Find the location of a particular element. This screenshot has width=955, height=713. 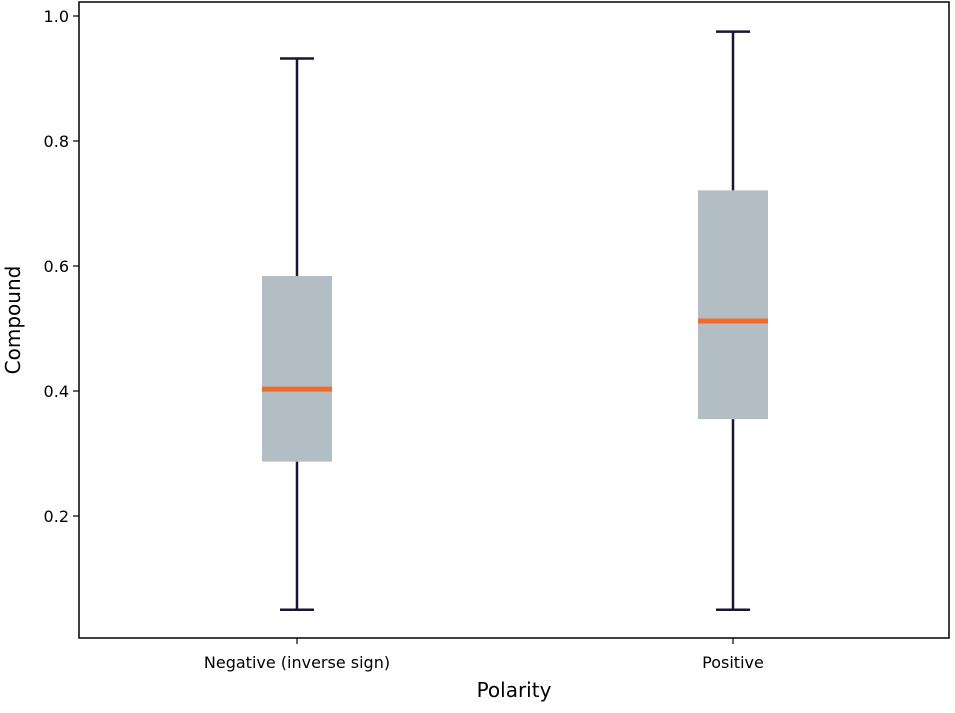

y-tick-label: 0.6 is located at coordinates (56, 266).